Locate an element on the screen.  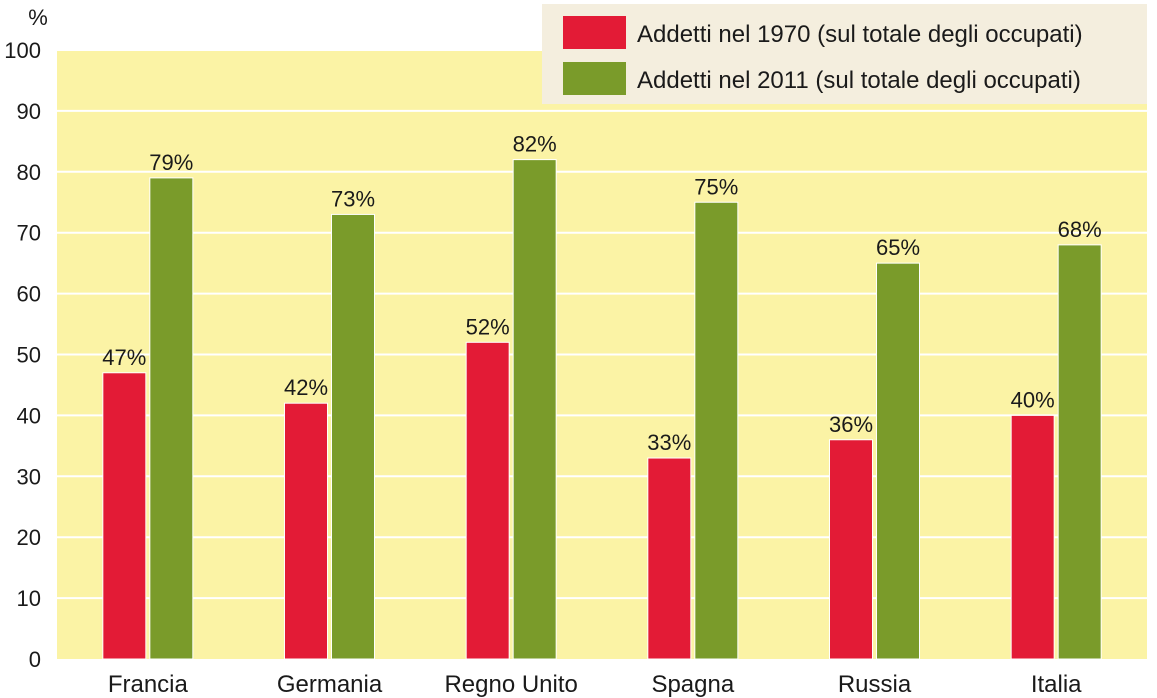
y-tick-label: 70 is located at coordinates (29, 233).